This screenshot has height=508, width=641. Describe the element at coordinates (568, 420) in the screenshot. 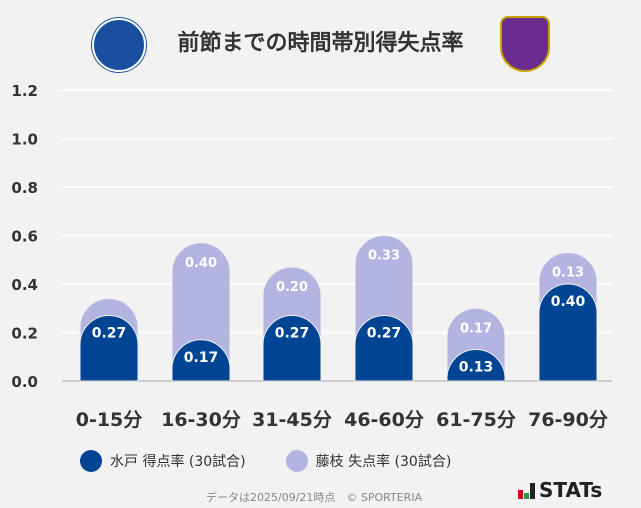

I see `x-tick-label: 76-90分` at that location.